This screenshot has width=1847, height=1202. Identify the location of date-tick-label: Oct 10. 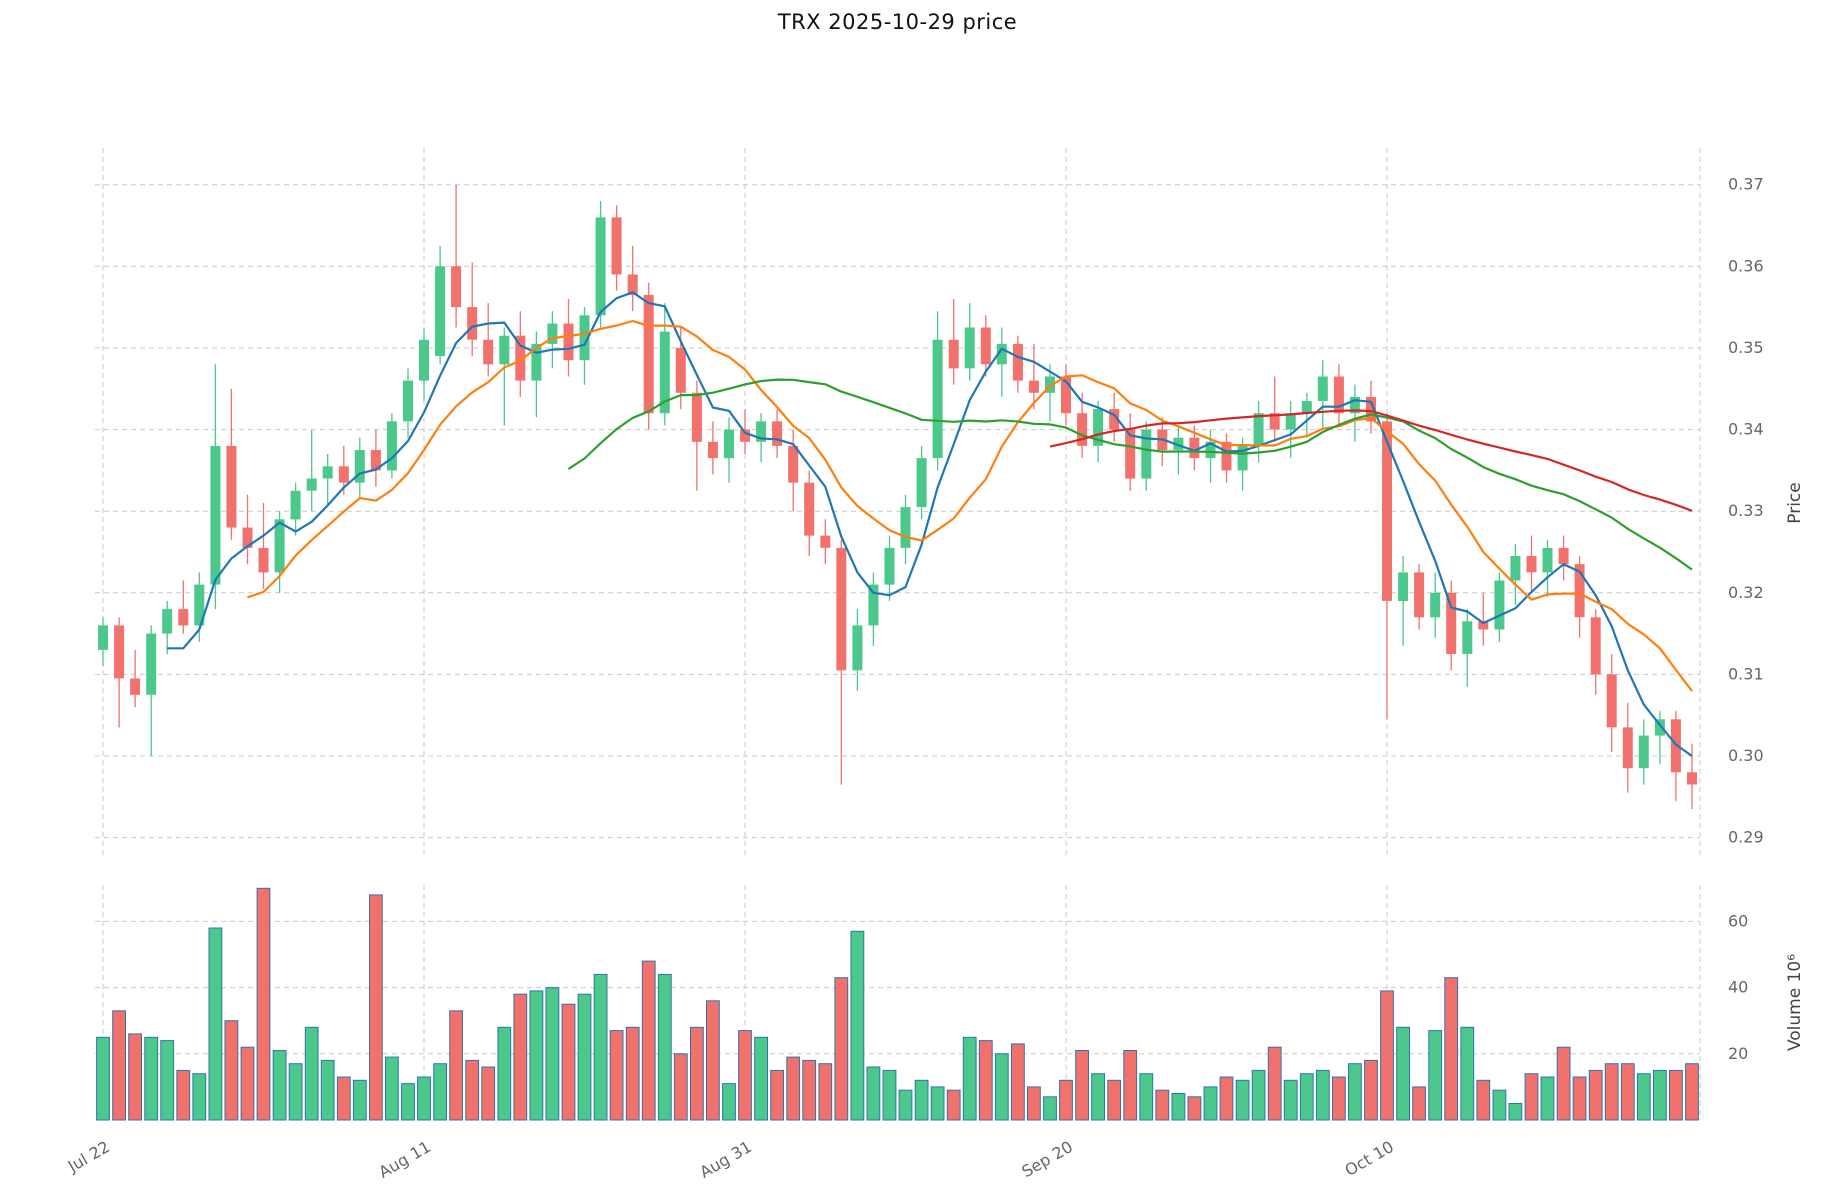
(1369, 1158).